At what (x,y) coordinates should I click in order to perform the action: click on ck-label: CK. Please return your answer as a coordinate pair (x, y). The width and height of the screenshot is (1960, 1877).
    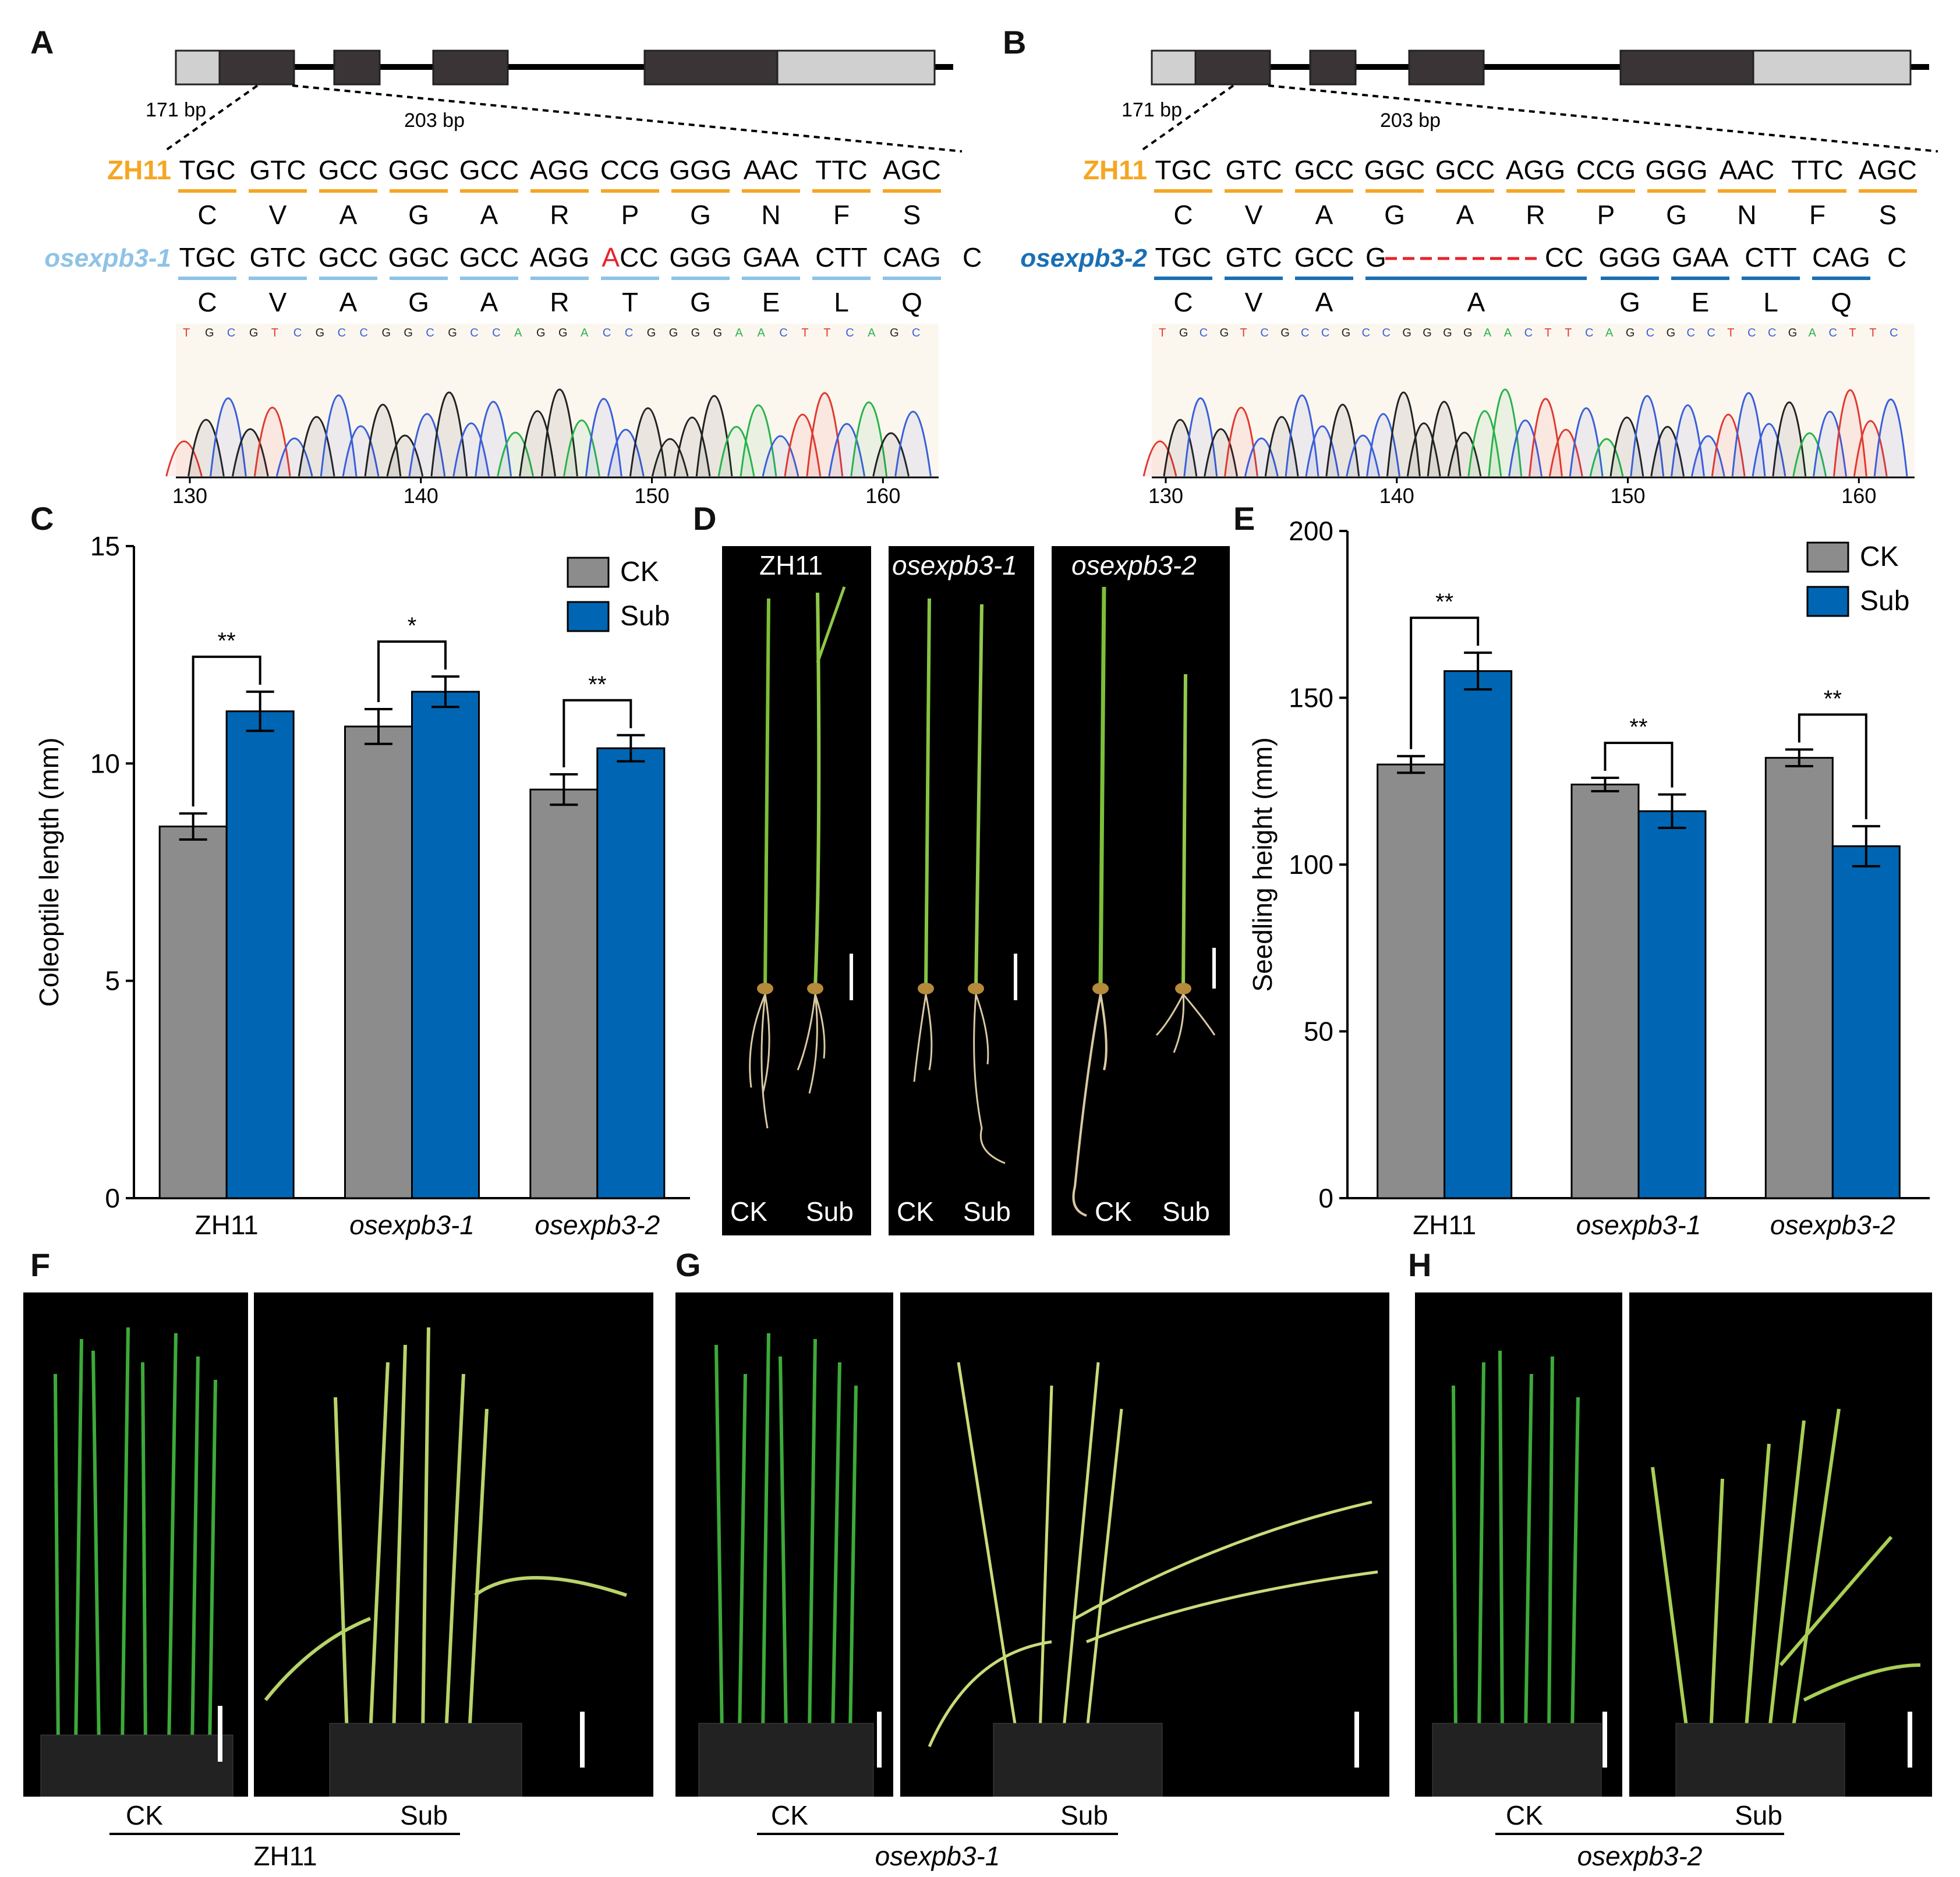
    Looking at the image, I should click on (749, 1211).